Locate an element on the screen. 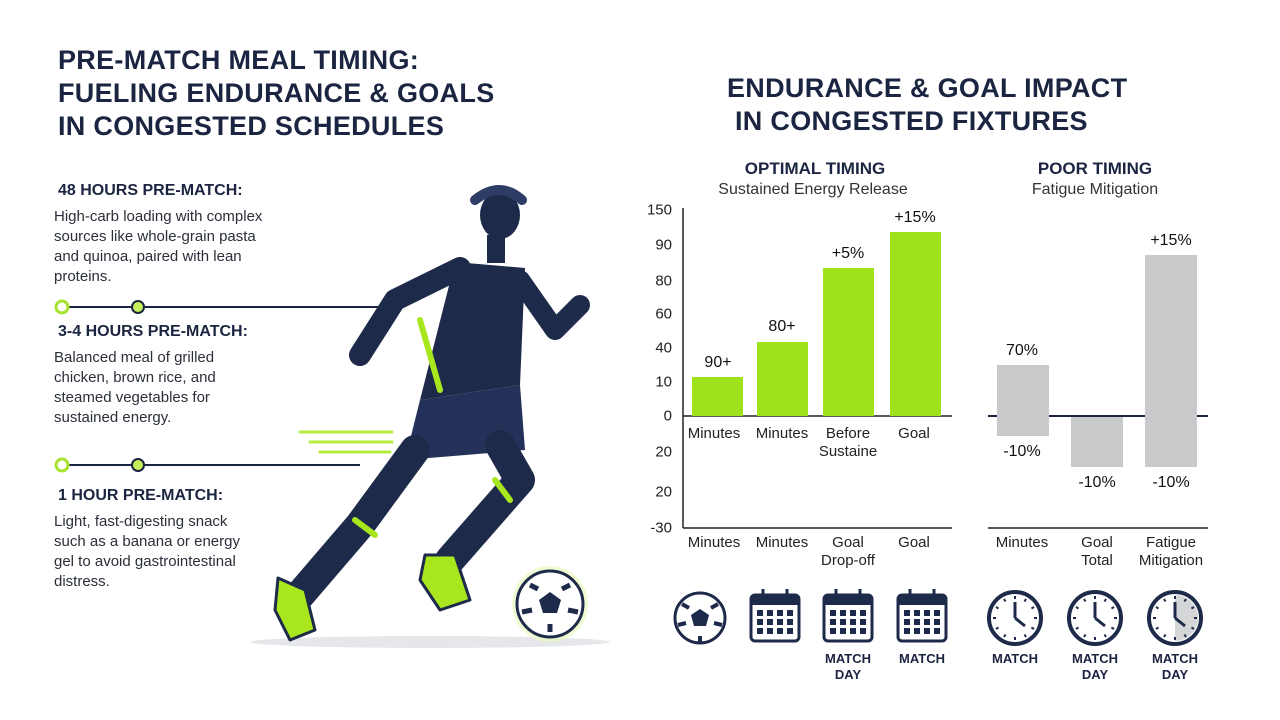  step-heading: 3-4 HOURS PRE-MATCH: is located at coordinates (153, 331).